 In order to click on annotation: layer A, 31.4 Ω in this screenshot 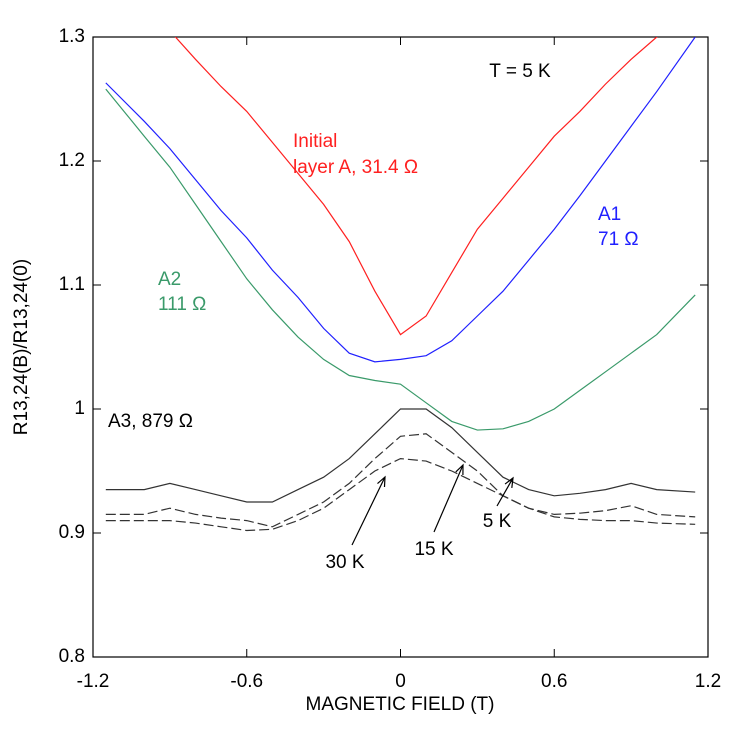, I will do `click(355, 167)`.